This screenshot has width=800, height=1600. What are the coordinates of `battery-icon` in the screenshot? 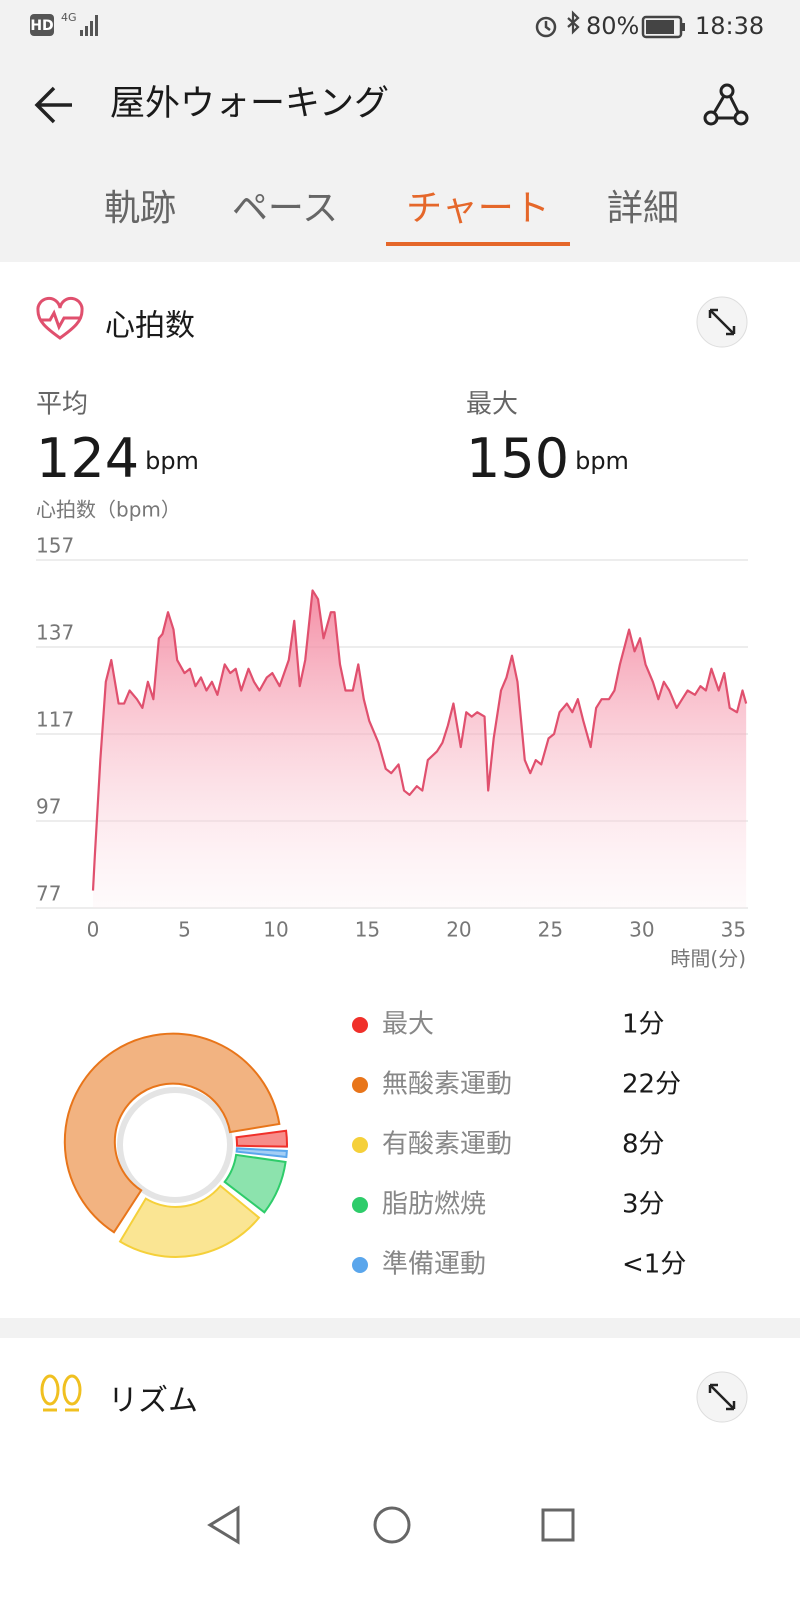 It's located at (663, 27).